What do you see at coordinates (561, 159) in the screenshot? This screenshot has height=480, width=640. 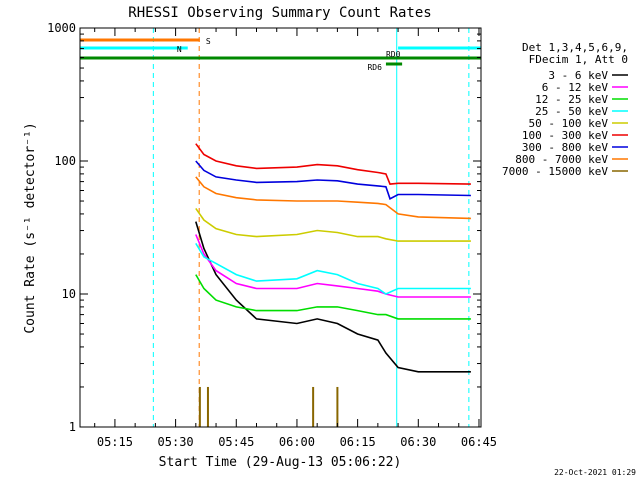 I see `legend-entry-label: 800 - 7000 keV` at bounding box center [561, 159].